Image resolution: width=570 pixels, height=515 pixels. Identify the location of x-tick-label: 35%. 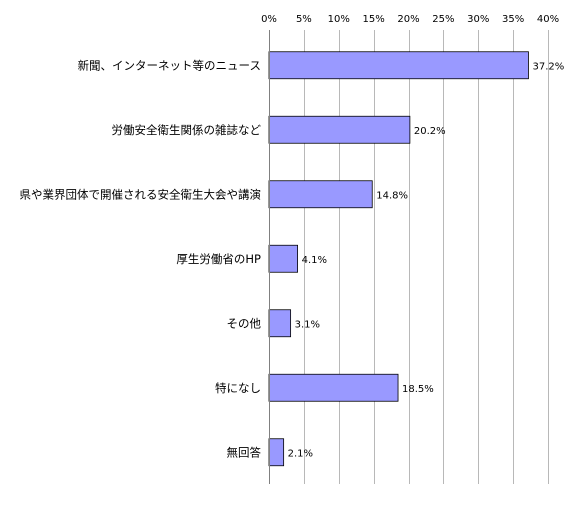
(513, 19).